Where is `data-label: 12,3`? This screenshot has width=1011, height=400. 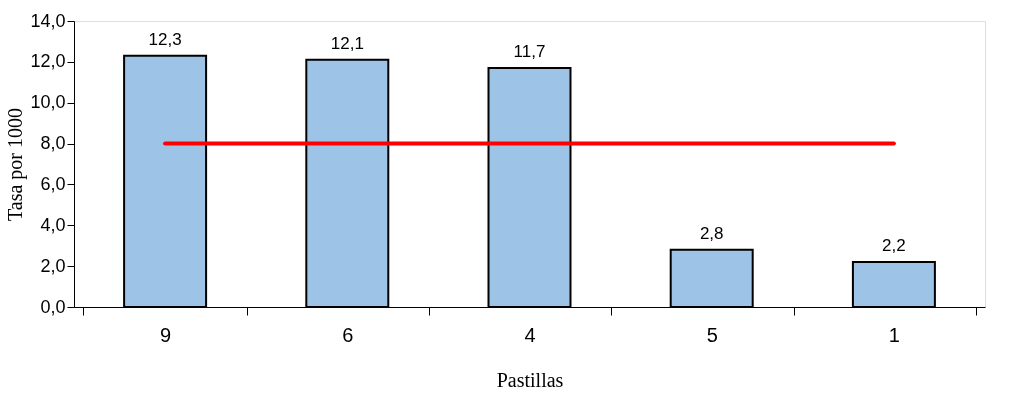
data-label: 12,3 is located at coordinates (165, 39).